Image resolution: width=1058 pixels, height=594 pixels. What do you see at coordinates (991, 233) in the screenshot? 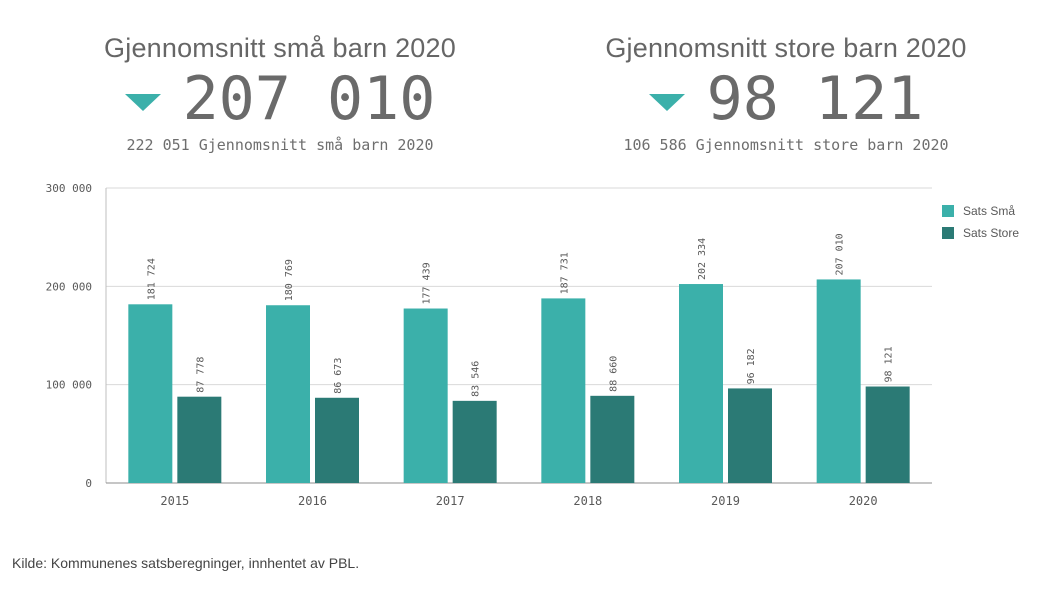
I see `legend-label: Sats Store` at bounding box center [991, 233].